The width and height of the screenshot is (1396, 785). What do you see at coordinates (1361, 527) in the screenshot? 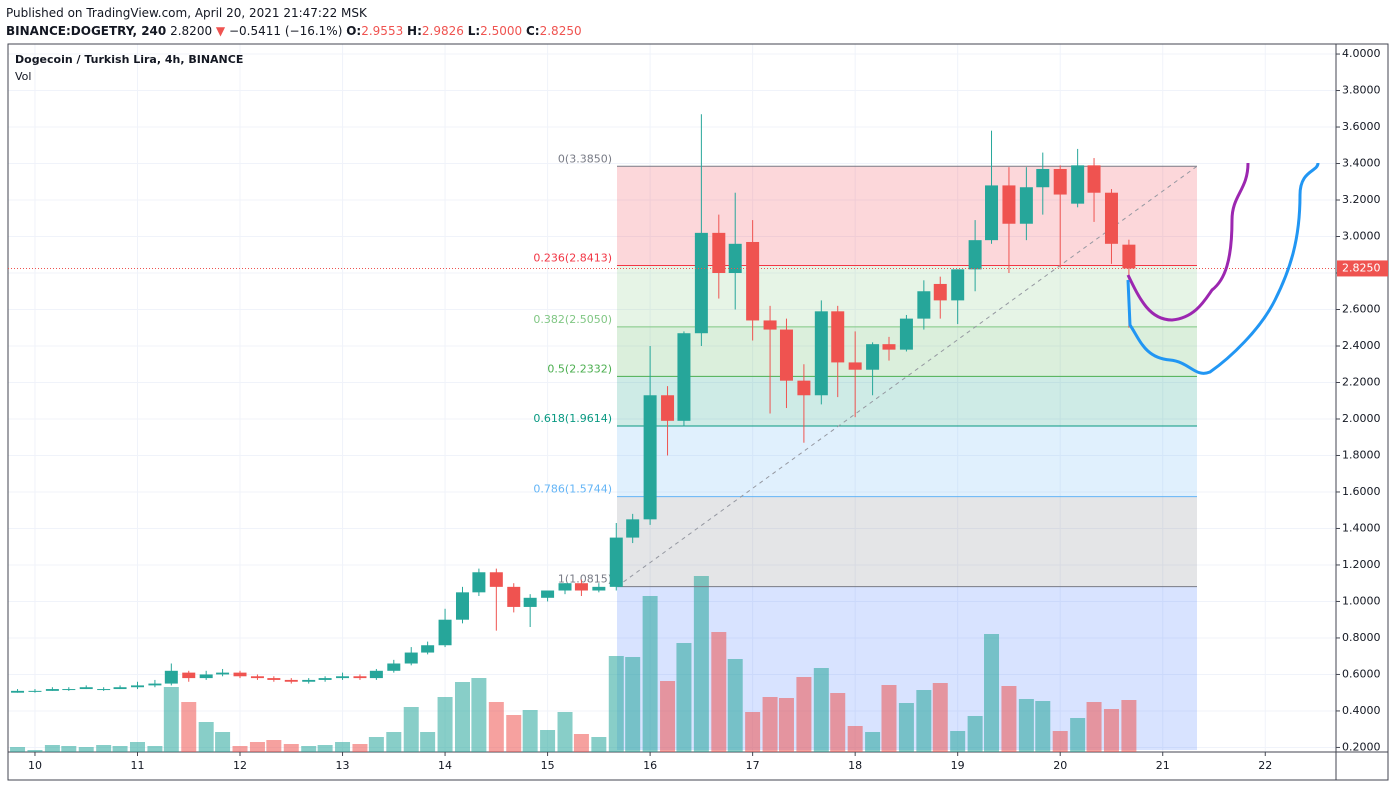
I see `y-tick-label: 1.4000` at bounding box center [1361, 527].